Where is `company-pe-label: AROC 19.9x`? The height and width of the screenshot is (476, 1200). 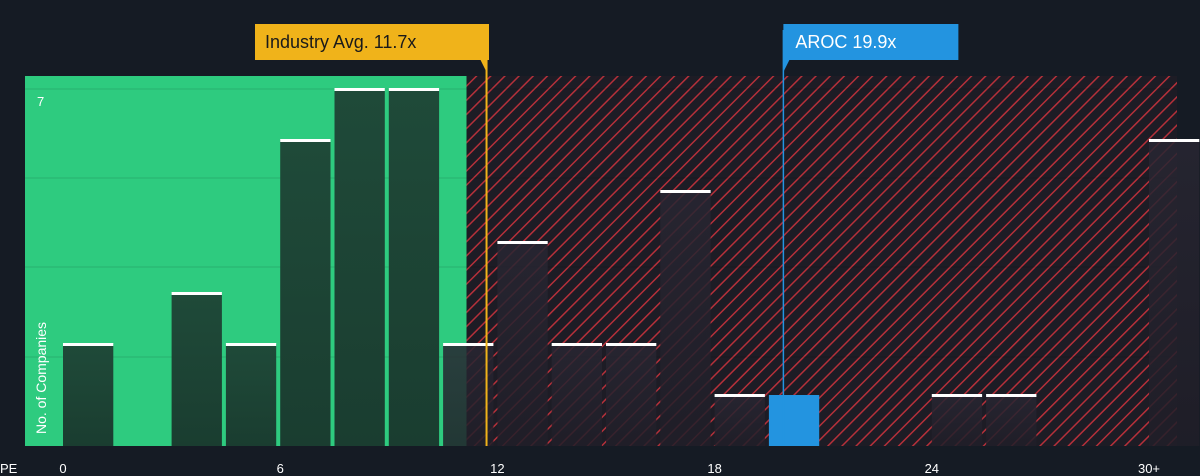 company-pe-label: AROC 19.9x is located at coordinates (845, 42).